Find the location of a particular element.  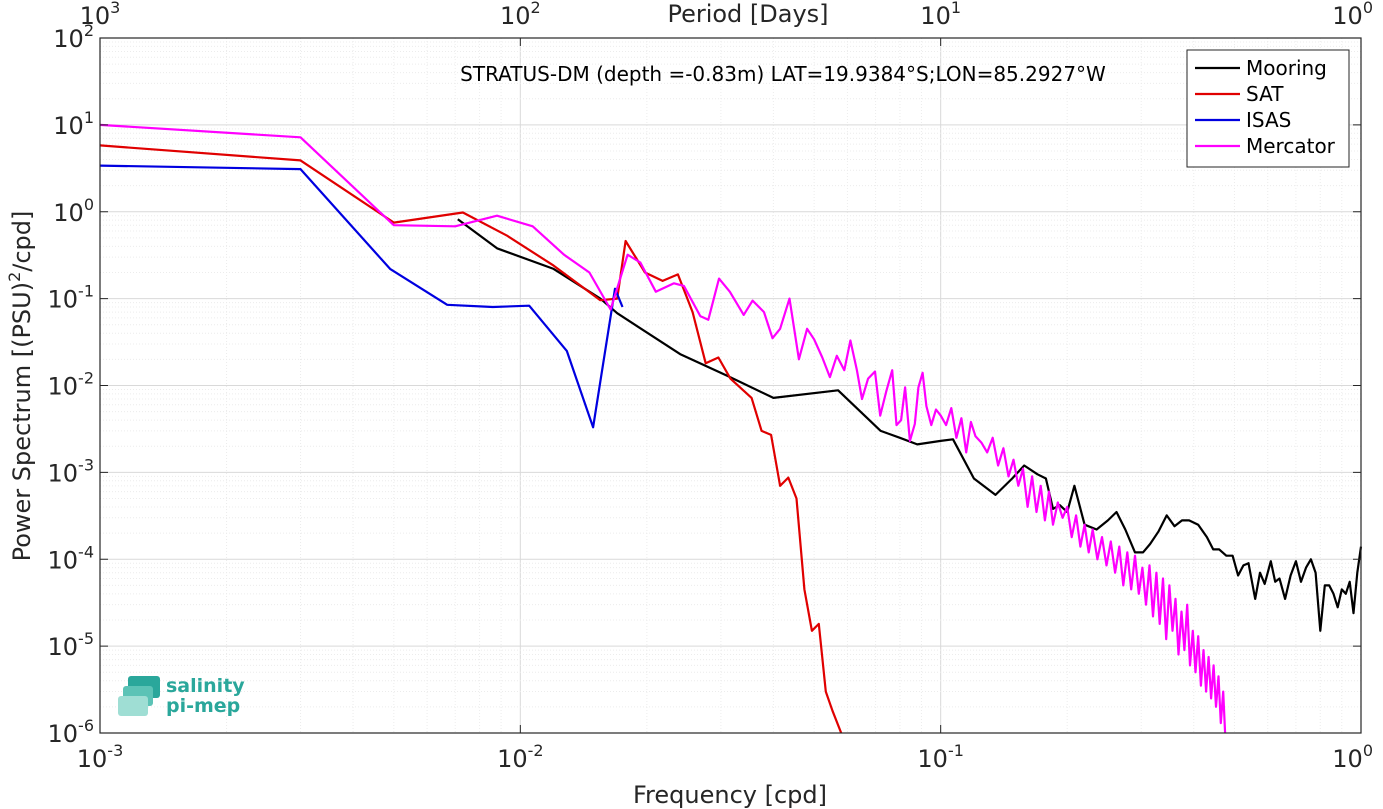

top-tick-label: 100 is located at coordinates (1352, 15).